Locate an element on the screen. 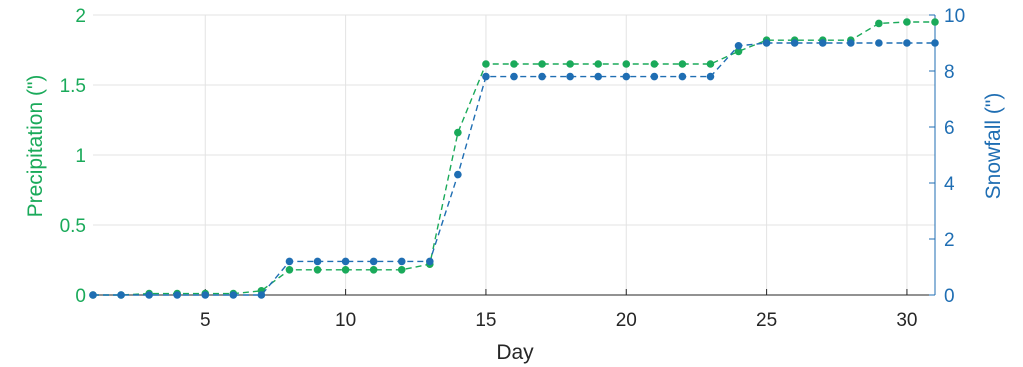 This screenshot has width=1023, height=367. x-tick-label: 30 is located at coordinates (906, 320).